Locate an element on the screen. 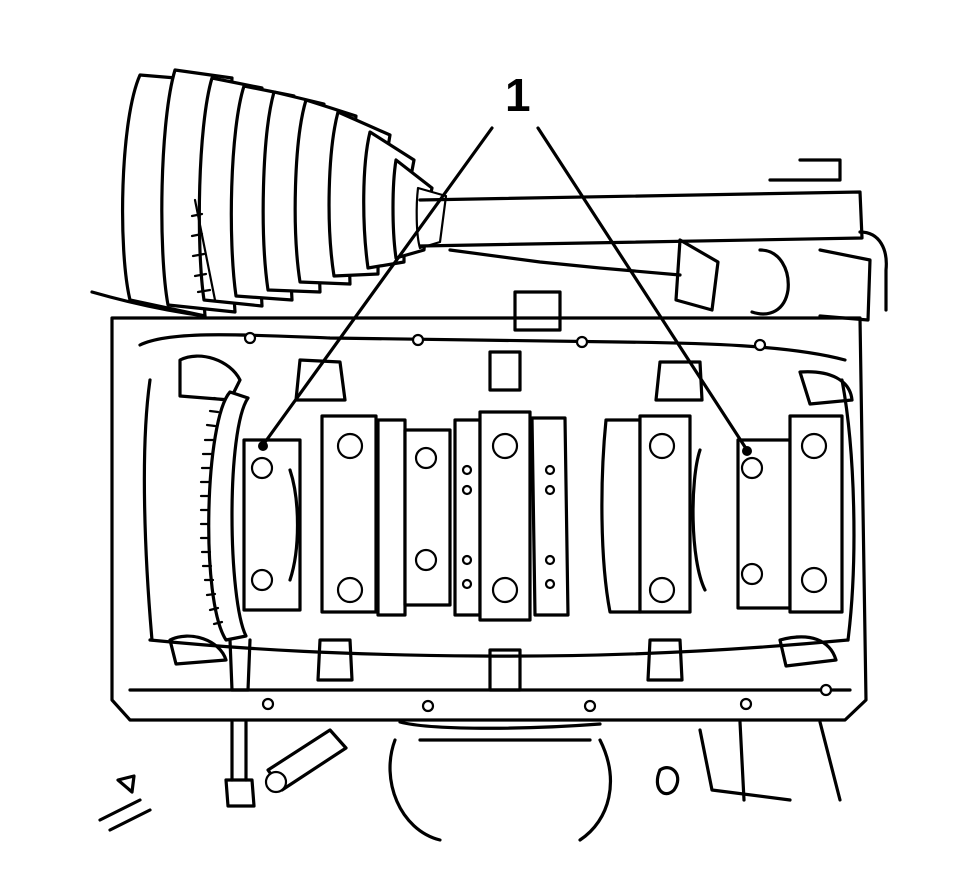 Image resolution: width=976 pixels, height=884 pixels. driveshaft-boot is located at coordinates (284, 193).